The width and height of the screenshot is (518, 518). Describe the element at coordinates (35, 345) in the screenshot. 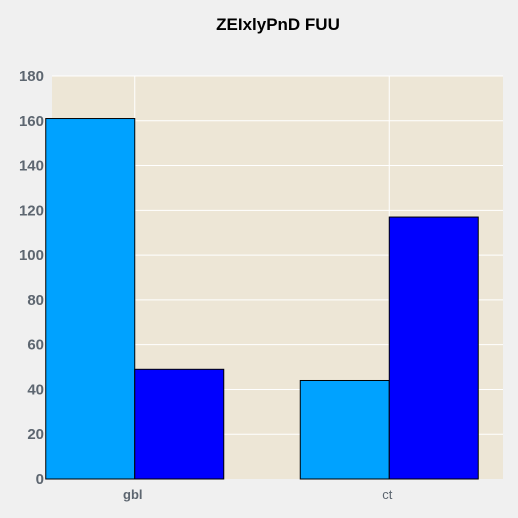

I see `y-tick-label: 60` at that location.